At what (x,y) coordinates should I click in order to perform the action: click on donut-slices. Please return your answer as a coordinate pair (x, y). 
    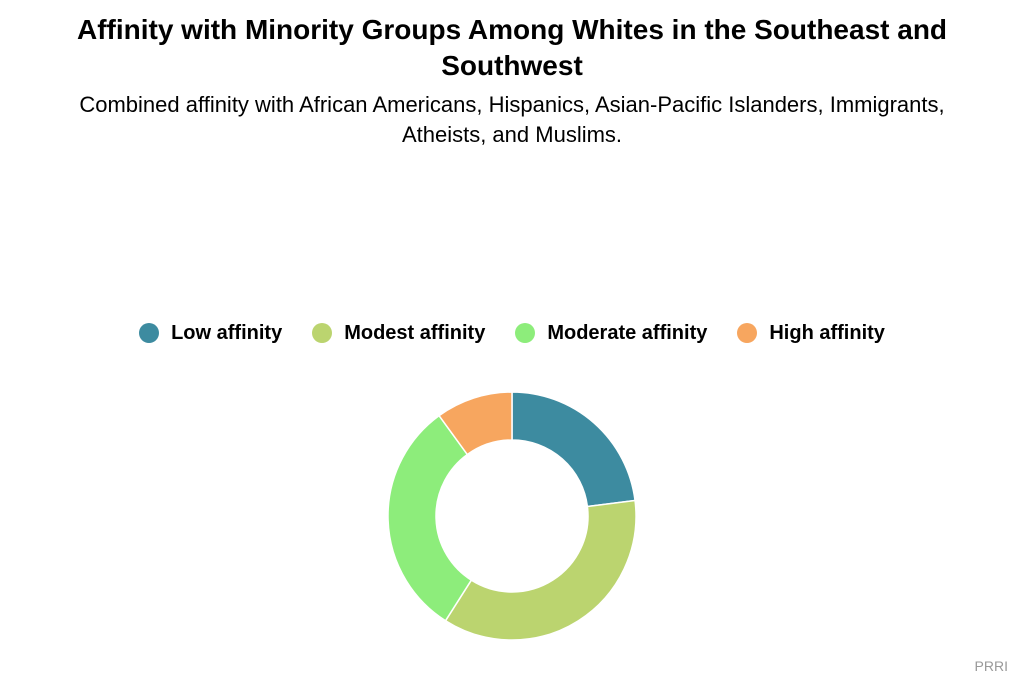
    Looking at the image, I should click on (512, 516).